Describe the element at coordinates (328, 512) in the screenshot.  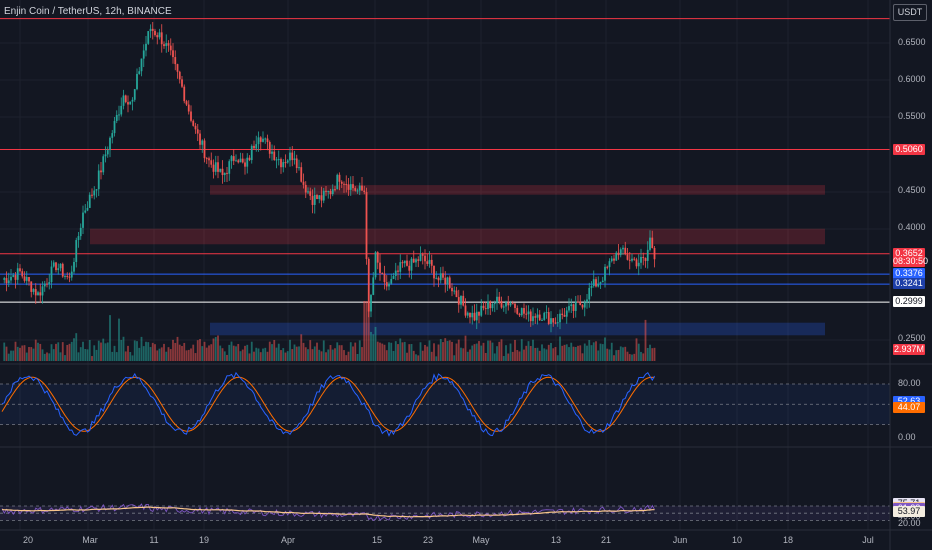
I see `rsi-ma-line` at that location.